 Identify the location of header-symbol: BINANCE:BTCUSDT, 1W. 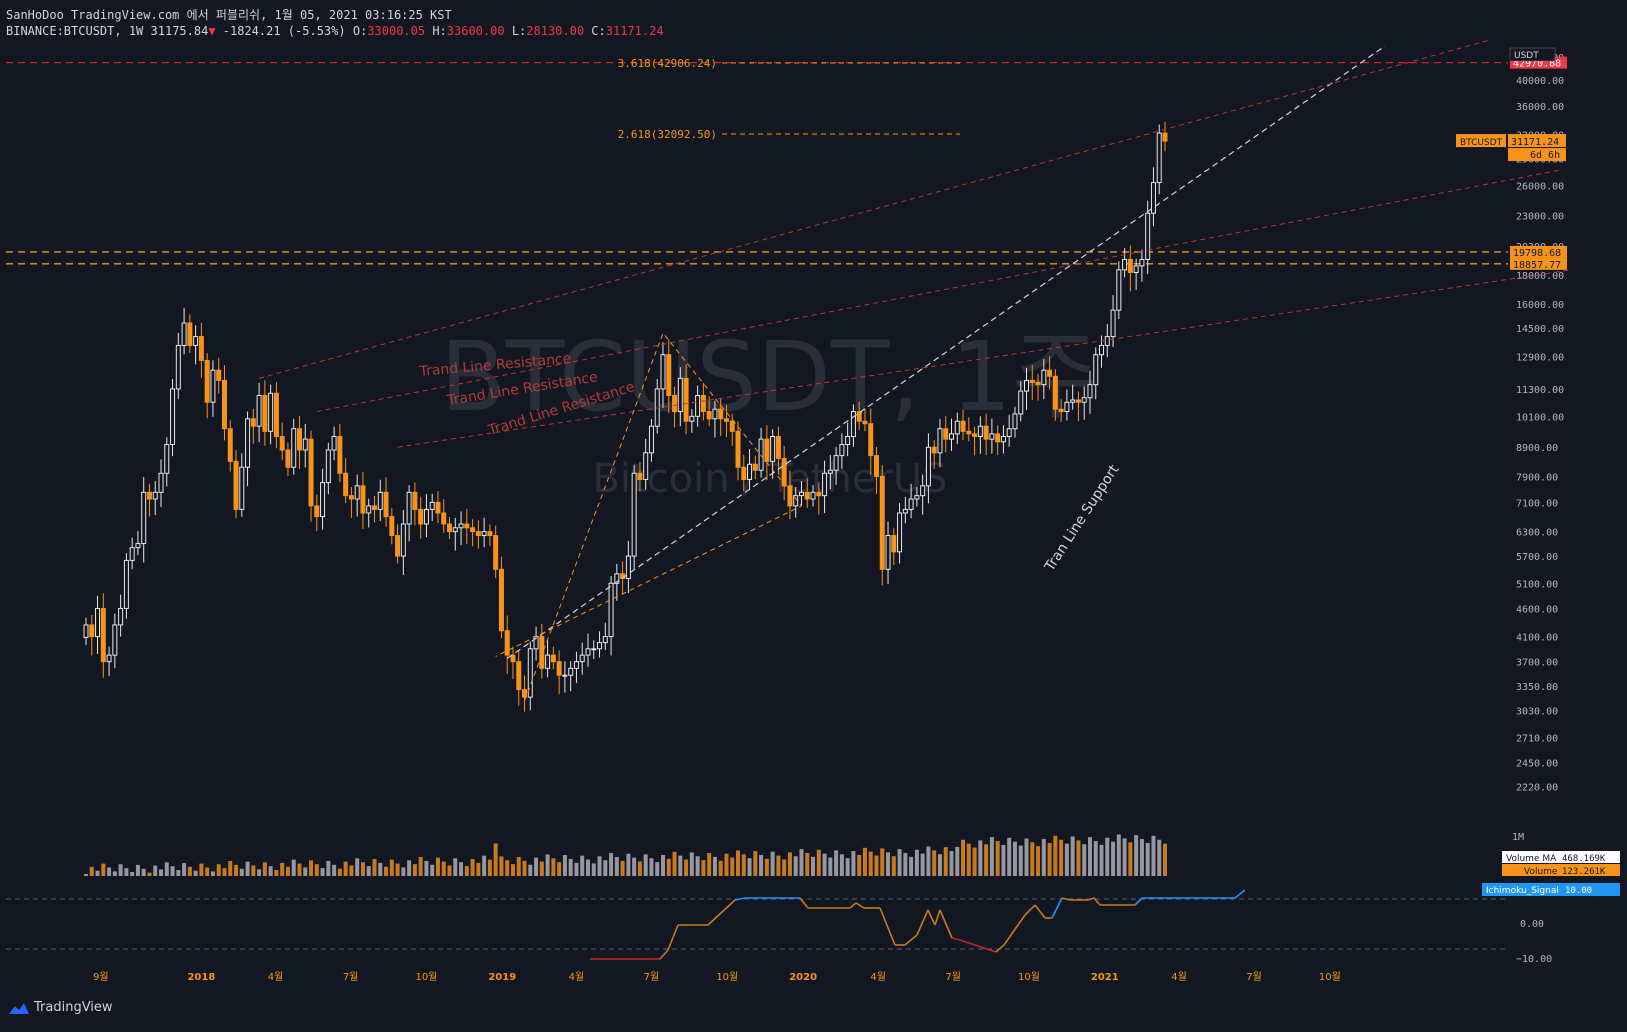
(75, 31).